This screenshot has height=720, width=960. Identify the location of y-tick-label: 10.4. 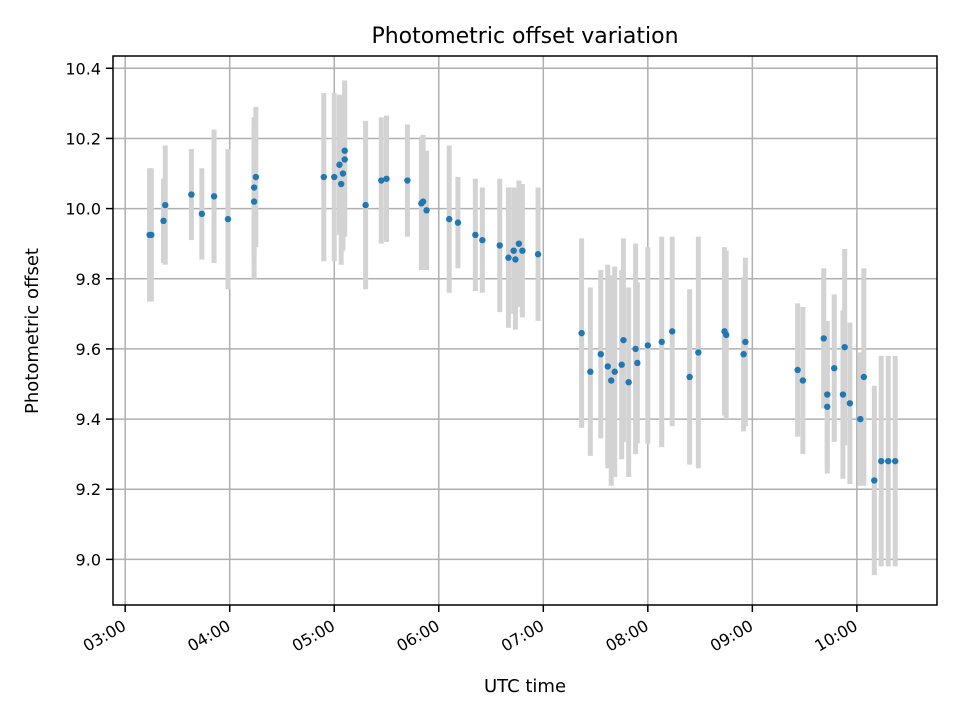
(83, 68).